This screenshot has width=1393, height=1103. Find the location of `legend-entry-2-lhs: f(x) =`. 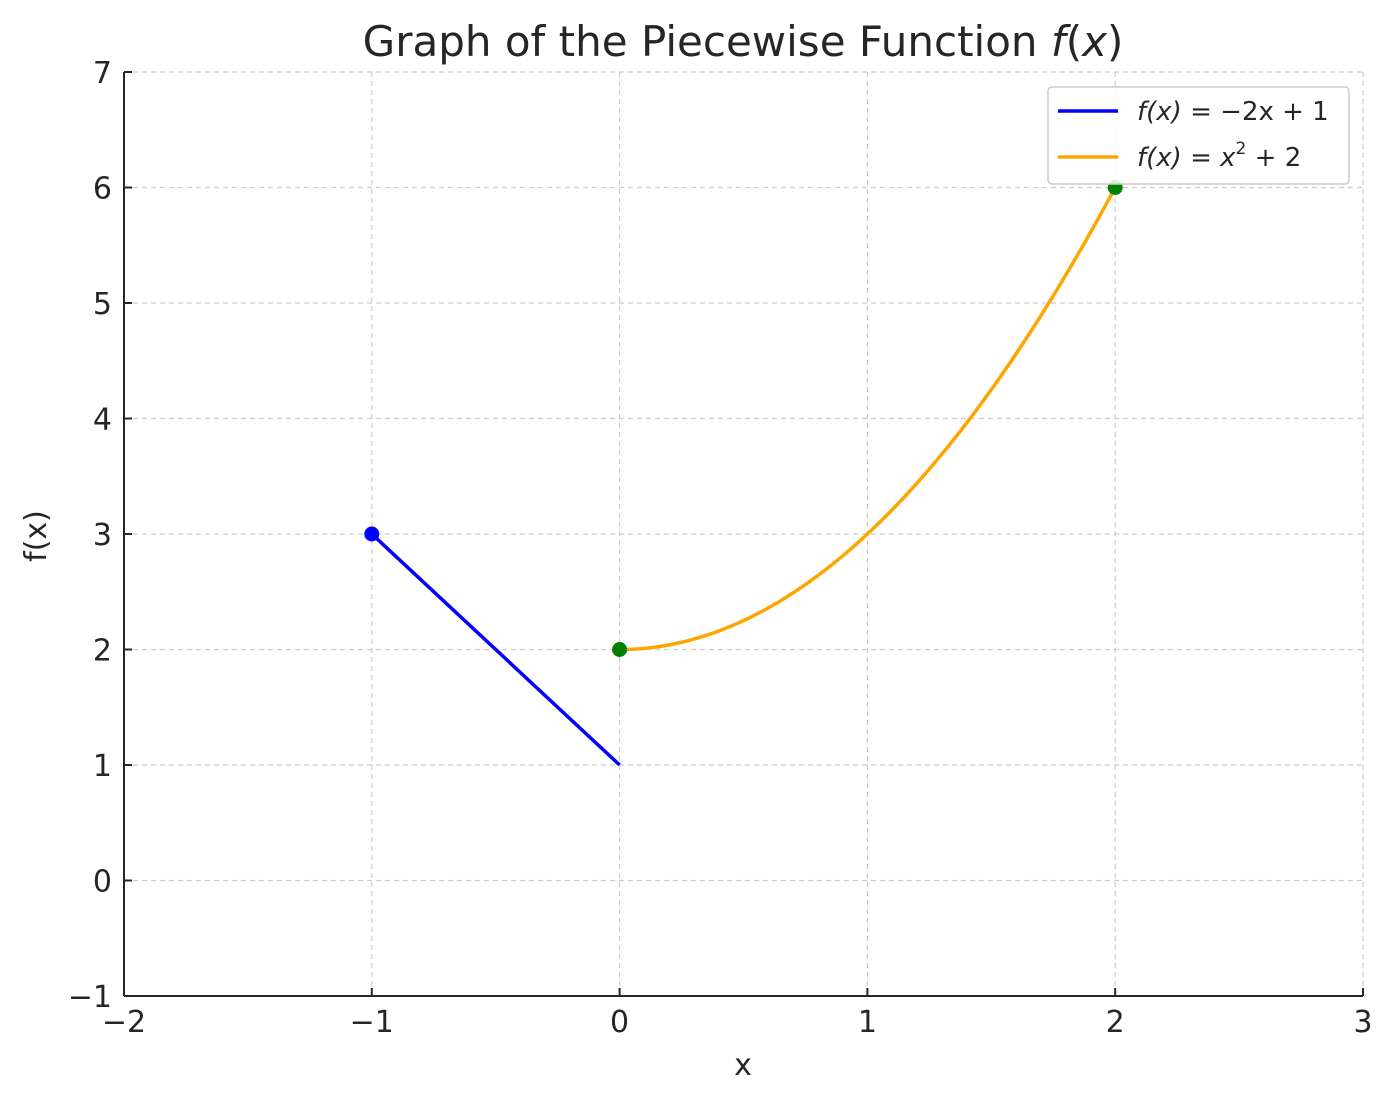

legend-entry-2-lhs: f(x) = is located at coordinates (1178, 158).